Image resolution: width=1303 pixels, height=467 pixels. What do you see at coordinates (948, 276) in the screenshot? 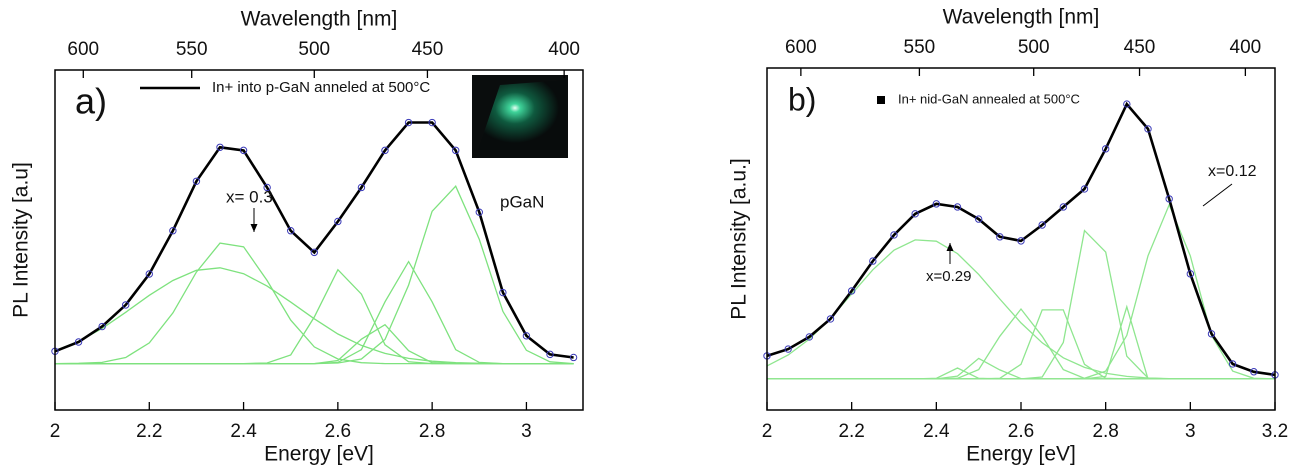
I see `annotation: x=0.29` at bounding box center [948, 276].